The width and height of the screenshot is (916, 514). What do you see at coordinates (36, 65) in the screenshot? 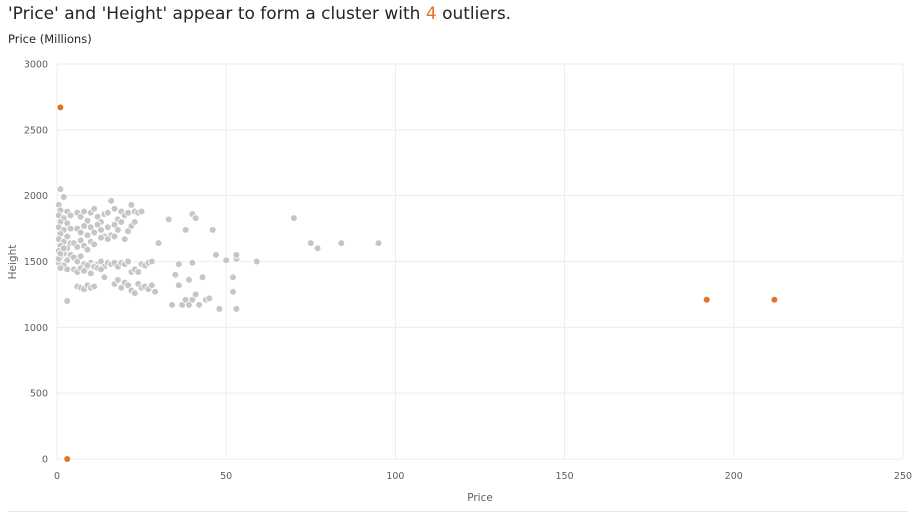
I see `y-tick-label: 3000` at bounding box center [36, 65].